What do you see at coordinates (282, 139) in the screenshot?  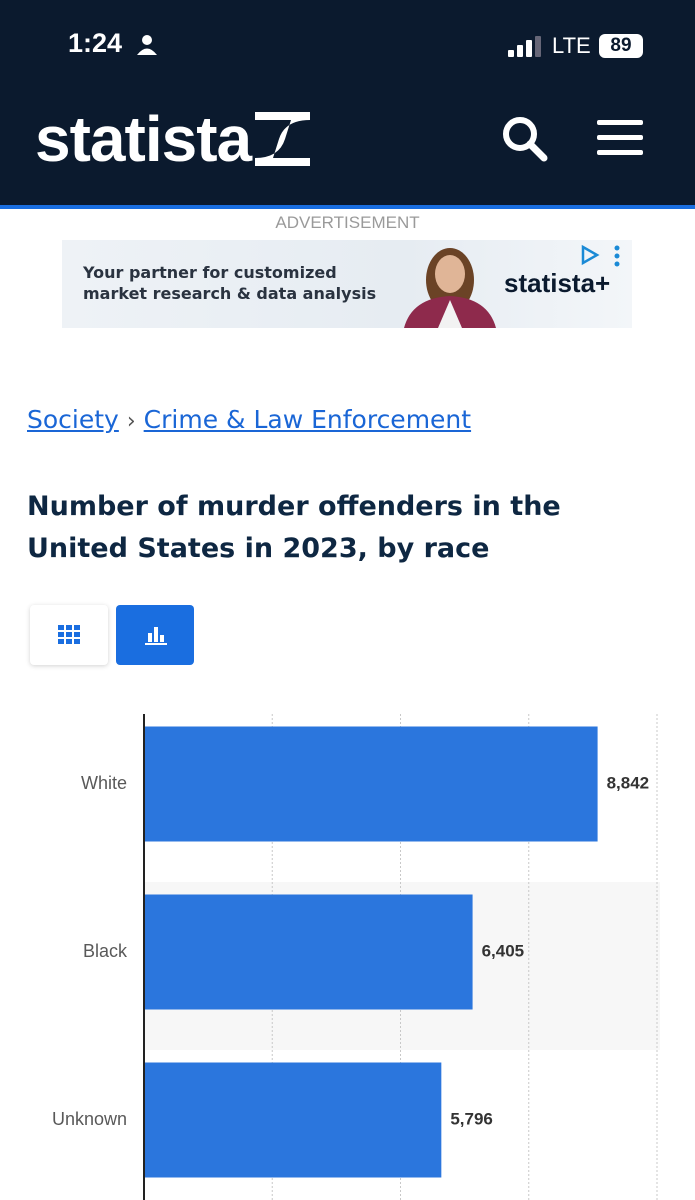 I see `logo-mark` at bounding box center [282, 139].